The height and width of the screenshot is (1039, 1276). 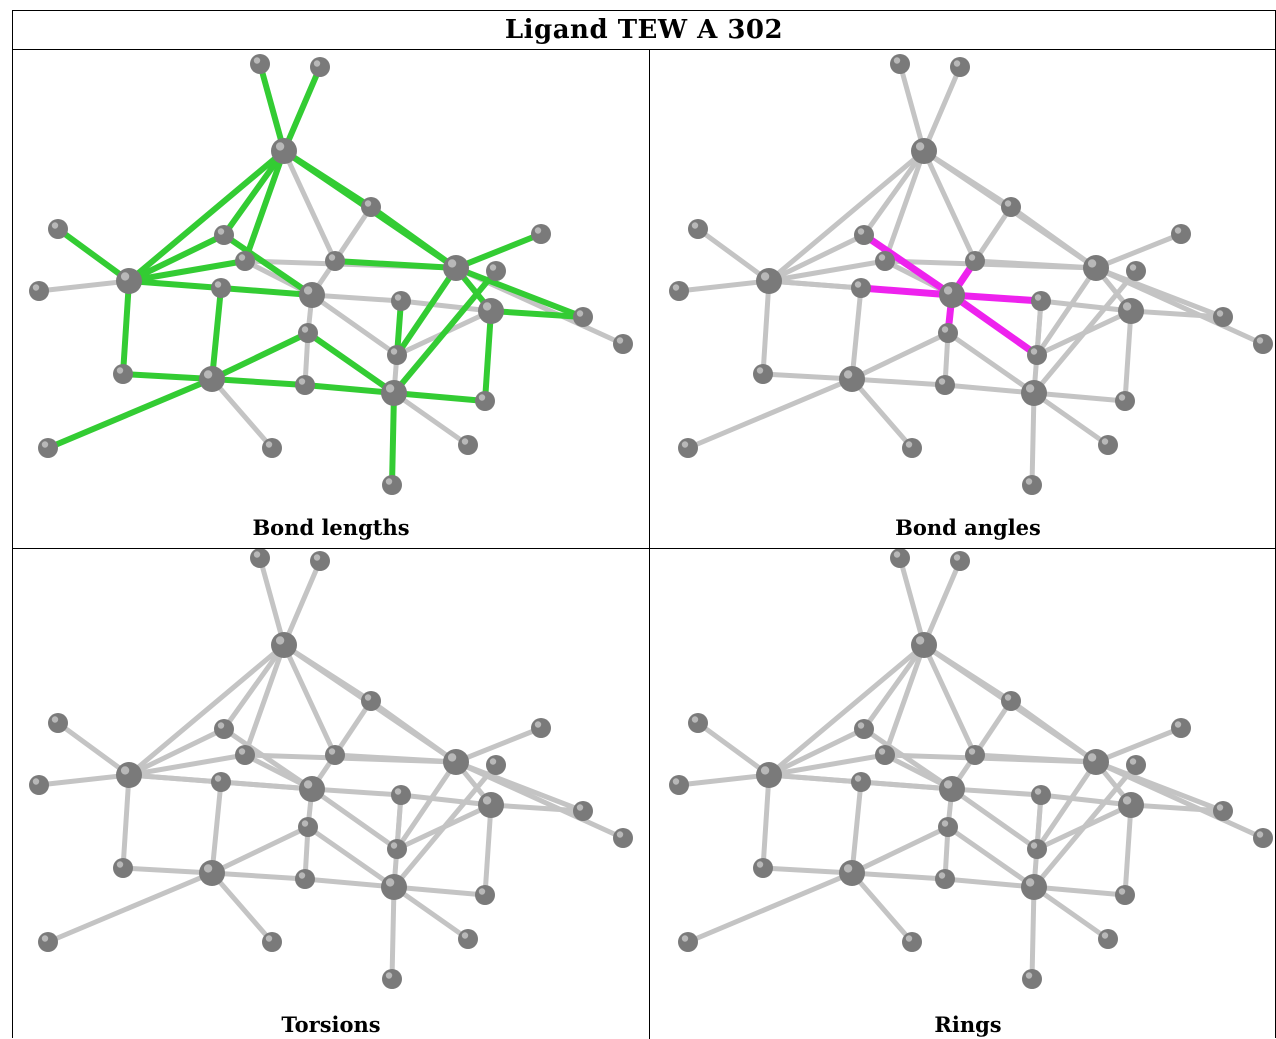 I want to click on figure-title: Ligand TEW A 302, so click(x=644, y=30).